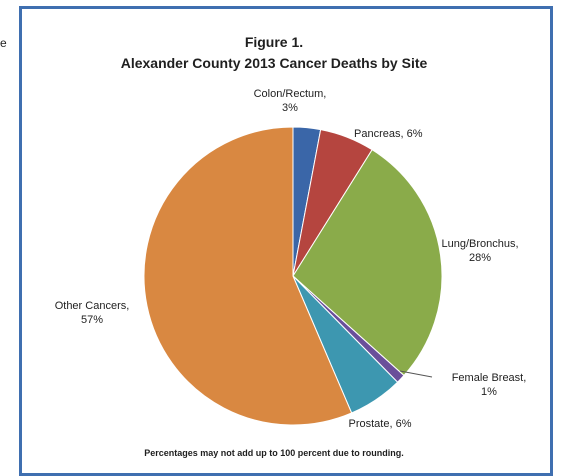 The width and height of the screenshot is (567, 476). I want to click on slice-label-line: 1%, so click(489, 392).